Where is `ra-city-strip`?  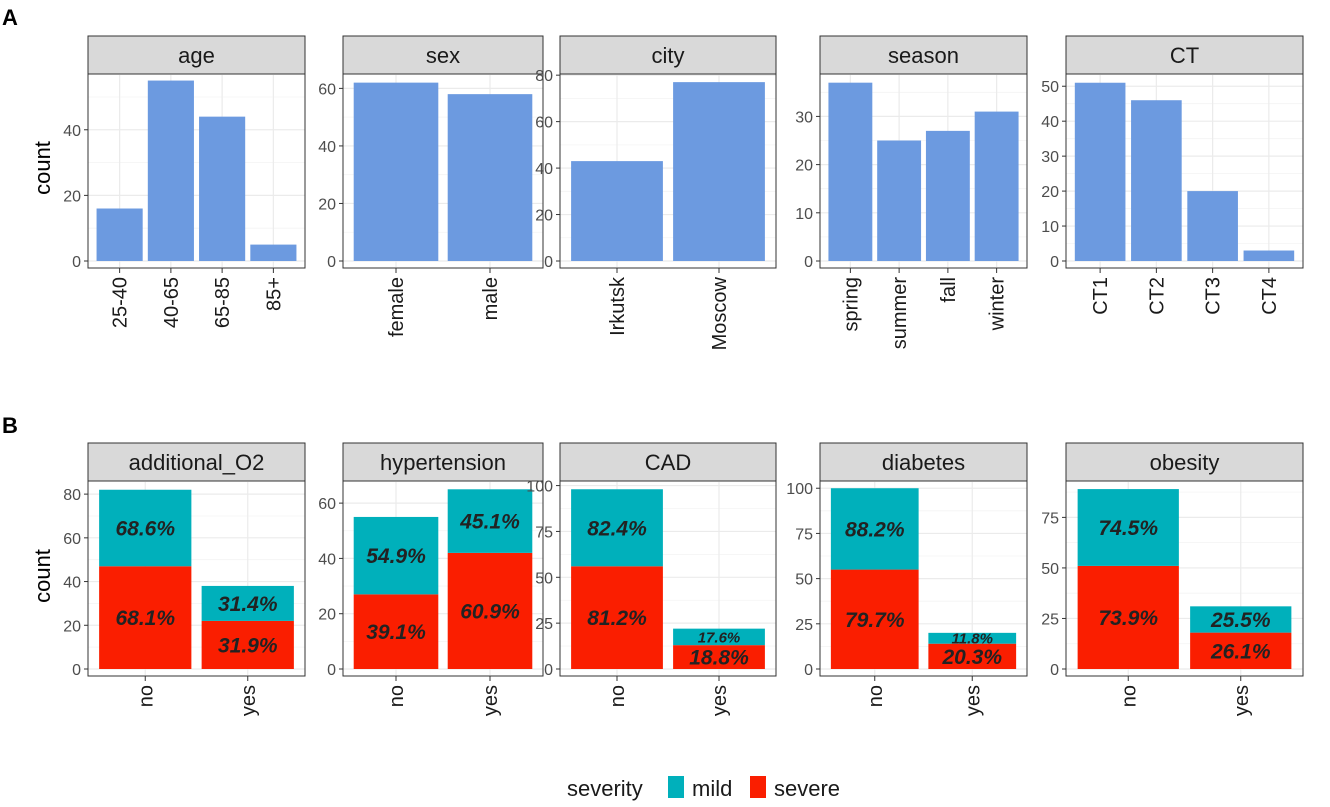 ra-city-strip is located at coordinates (668, 55).